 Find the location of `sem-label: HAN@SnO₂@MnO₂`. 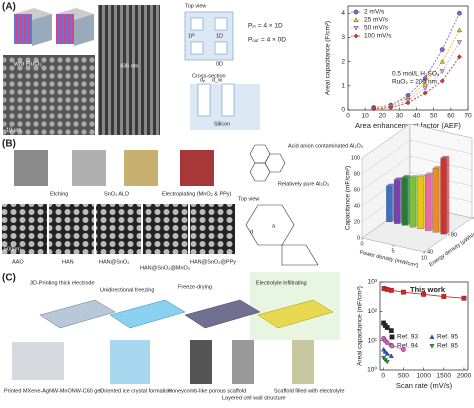

sem-label: HAN@SnO₂@MnO₂ is located at coordinates (165, 268).